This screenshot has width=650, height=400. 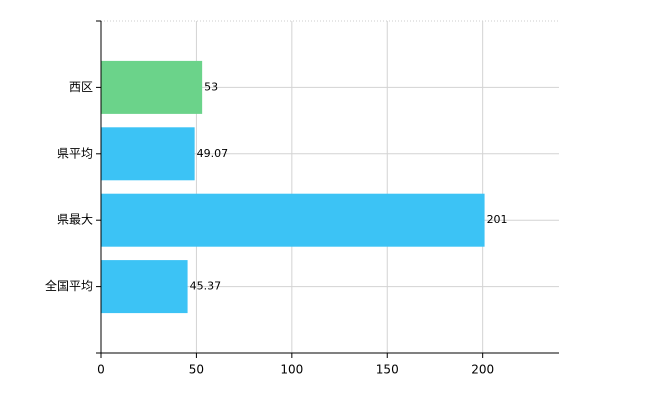 I want to click on value-label: 53, so click(x=211, y=86).